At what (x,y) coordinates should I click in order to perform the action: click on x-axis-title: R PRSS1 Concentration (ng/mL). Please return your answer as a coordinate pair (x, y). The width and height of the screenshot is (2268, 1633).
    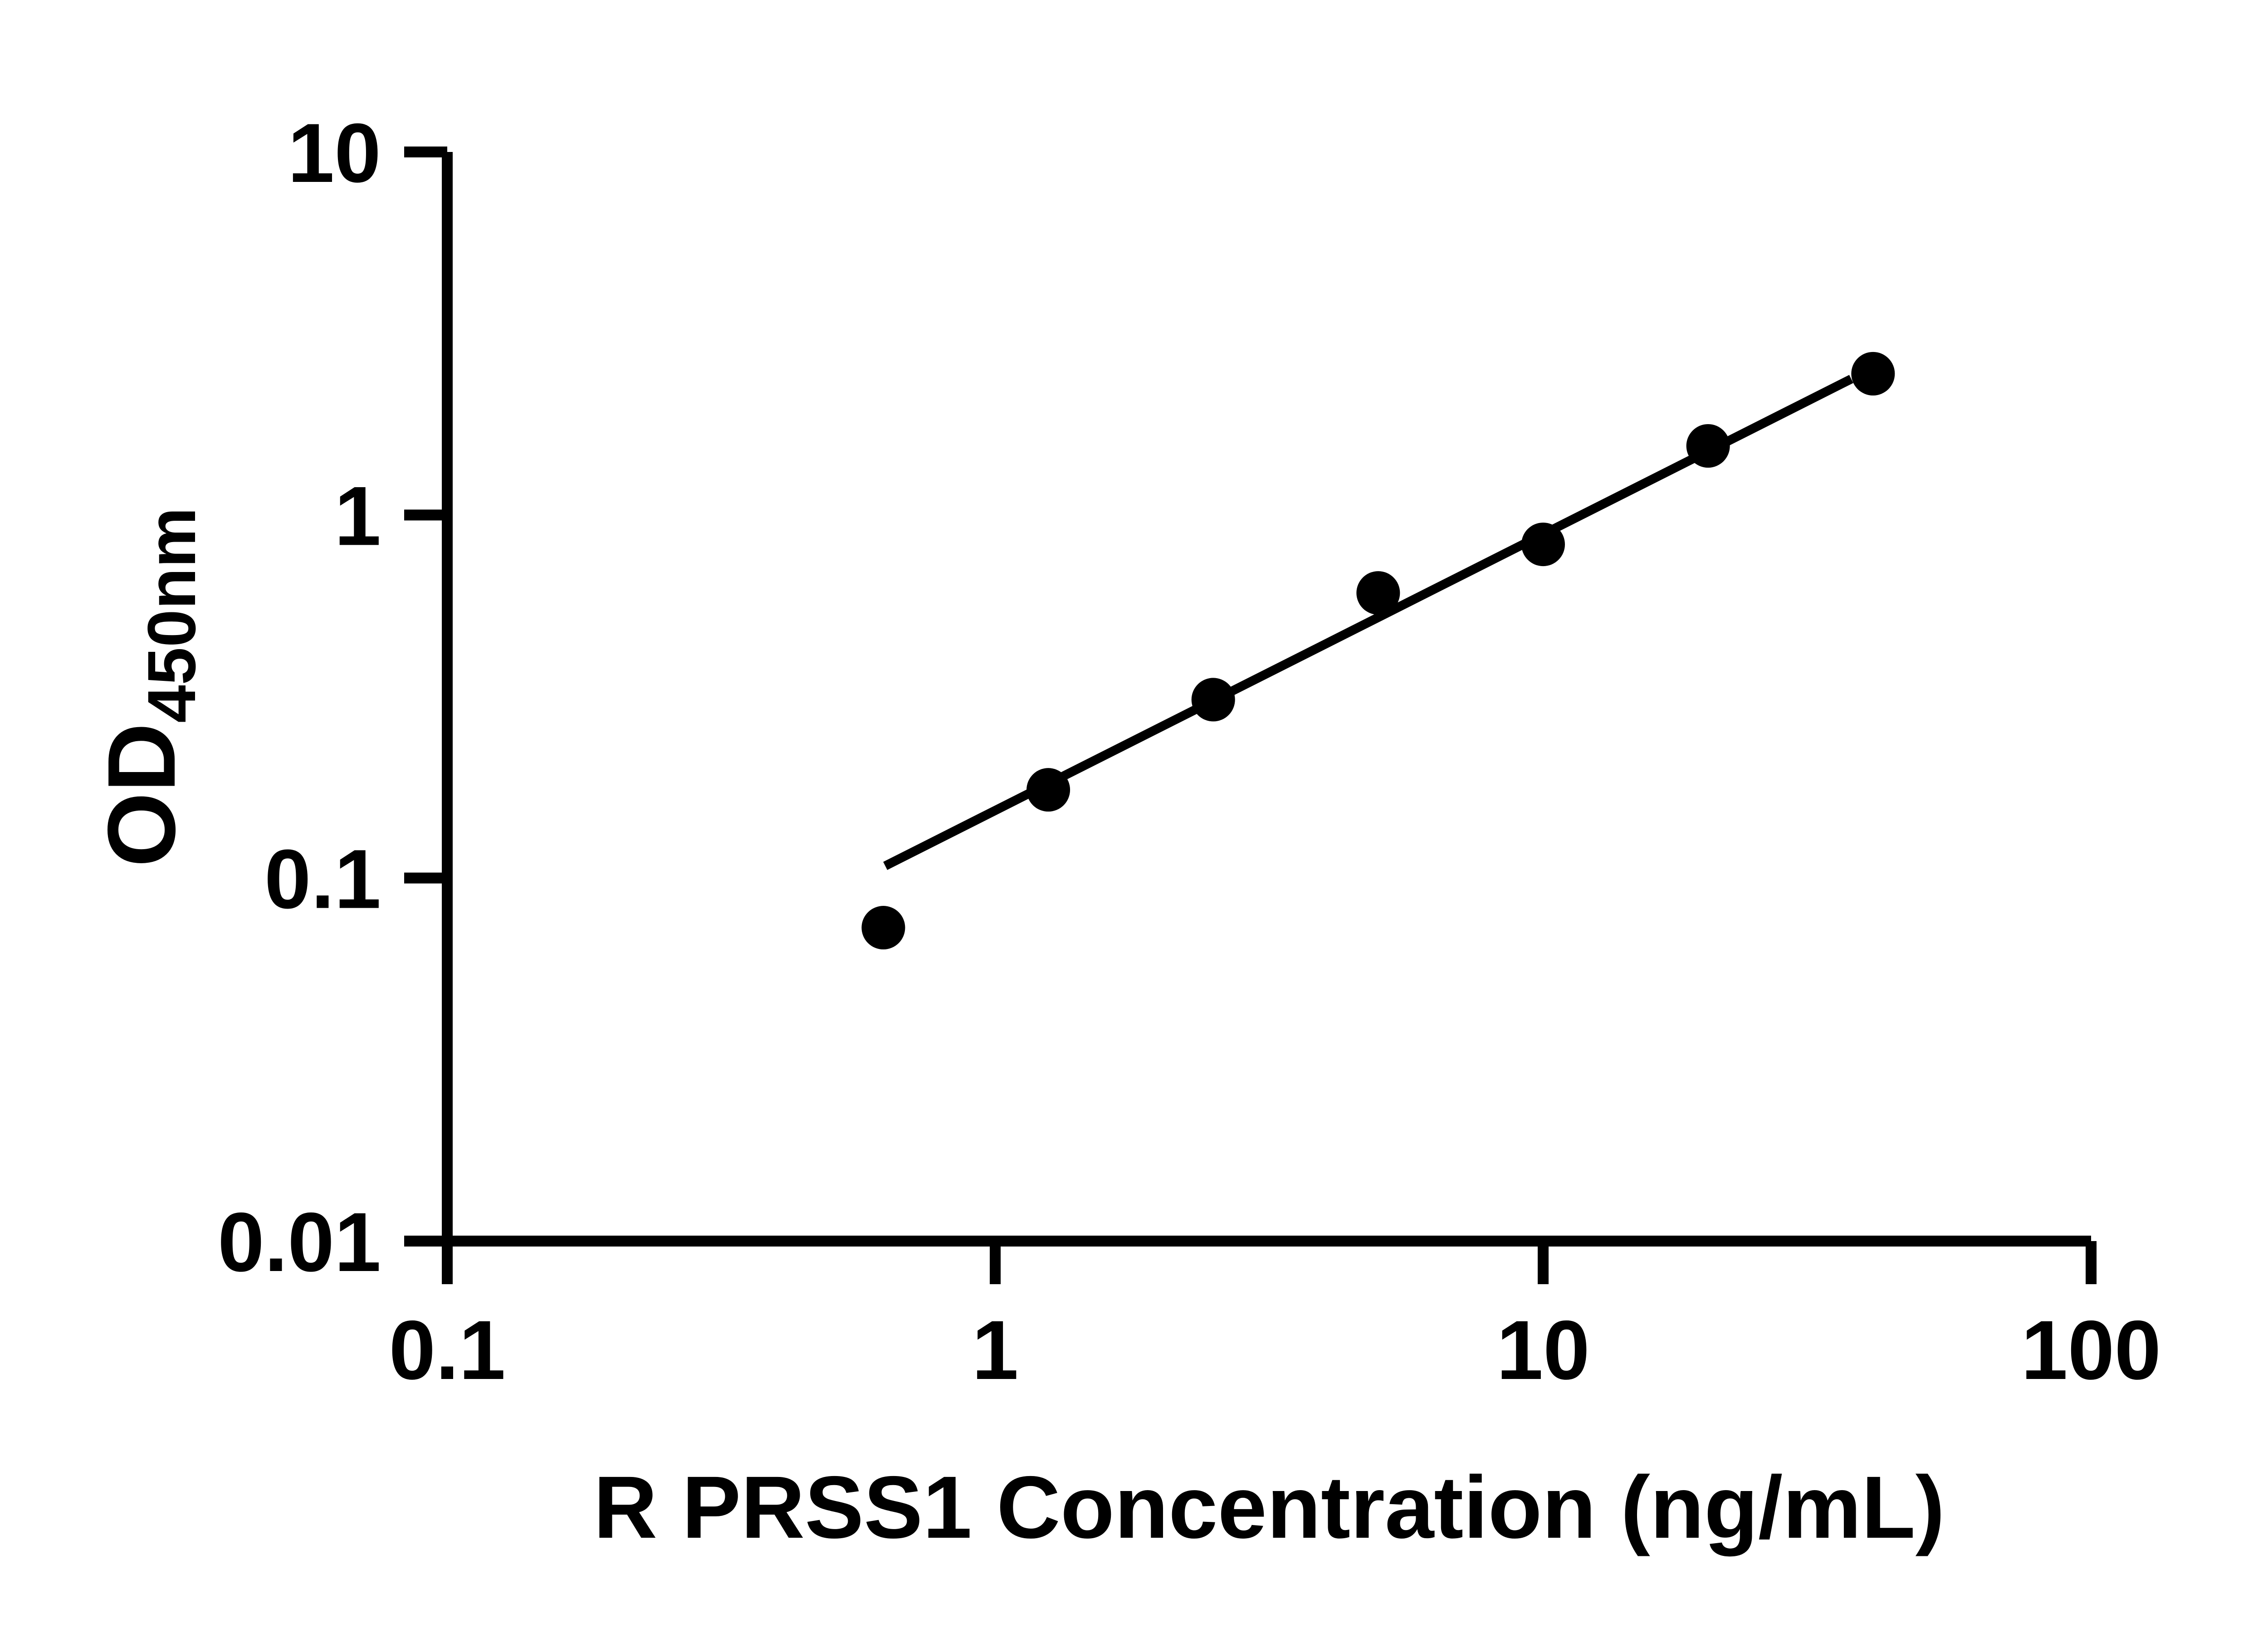
    Looking at the image, I should click on (1269, 1507).